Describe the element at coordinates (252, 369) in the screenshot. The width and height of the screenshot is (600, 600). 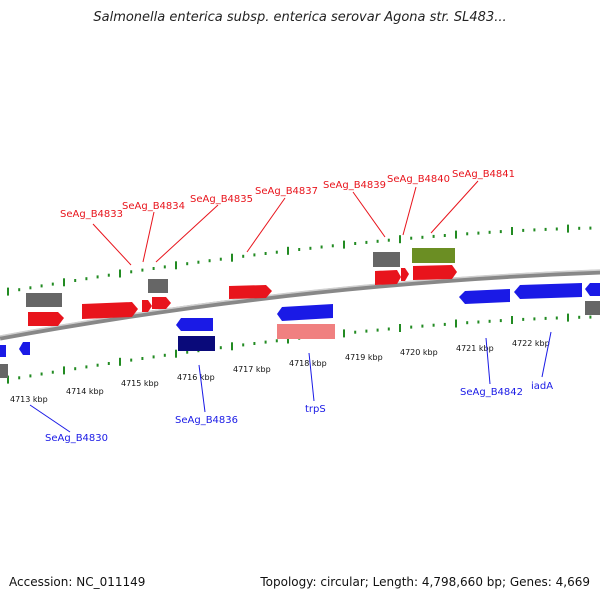
I see `axis-label: 4717 kbp` at that location.